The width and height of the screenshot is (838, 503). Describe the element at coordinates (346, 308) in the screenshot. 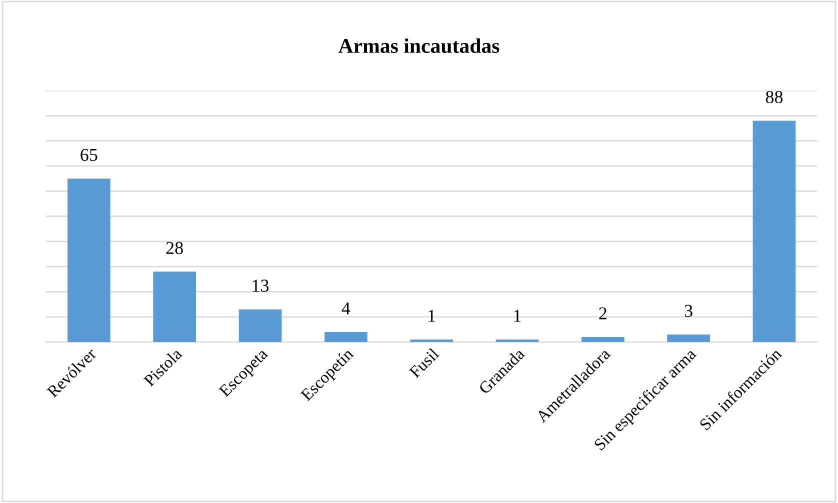

I see `data-label: 4` at that location.